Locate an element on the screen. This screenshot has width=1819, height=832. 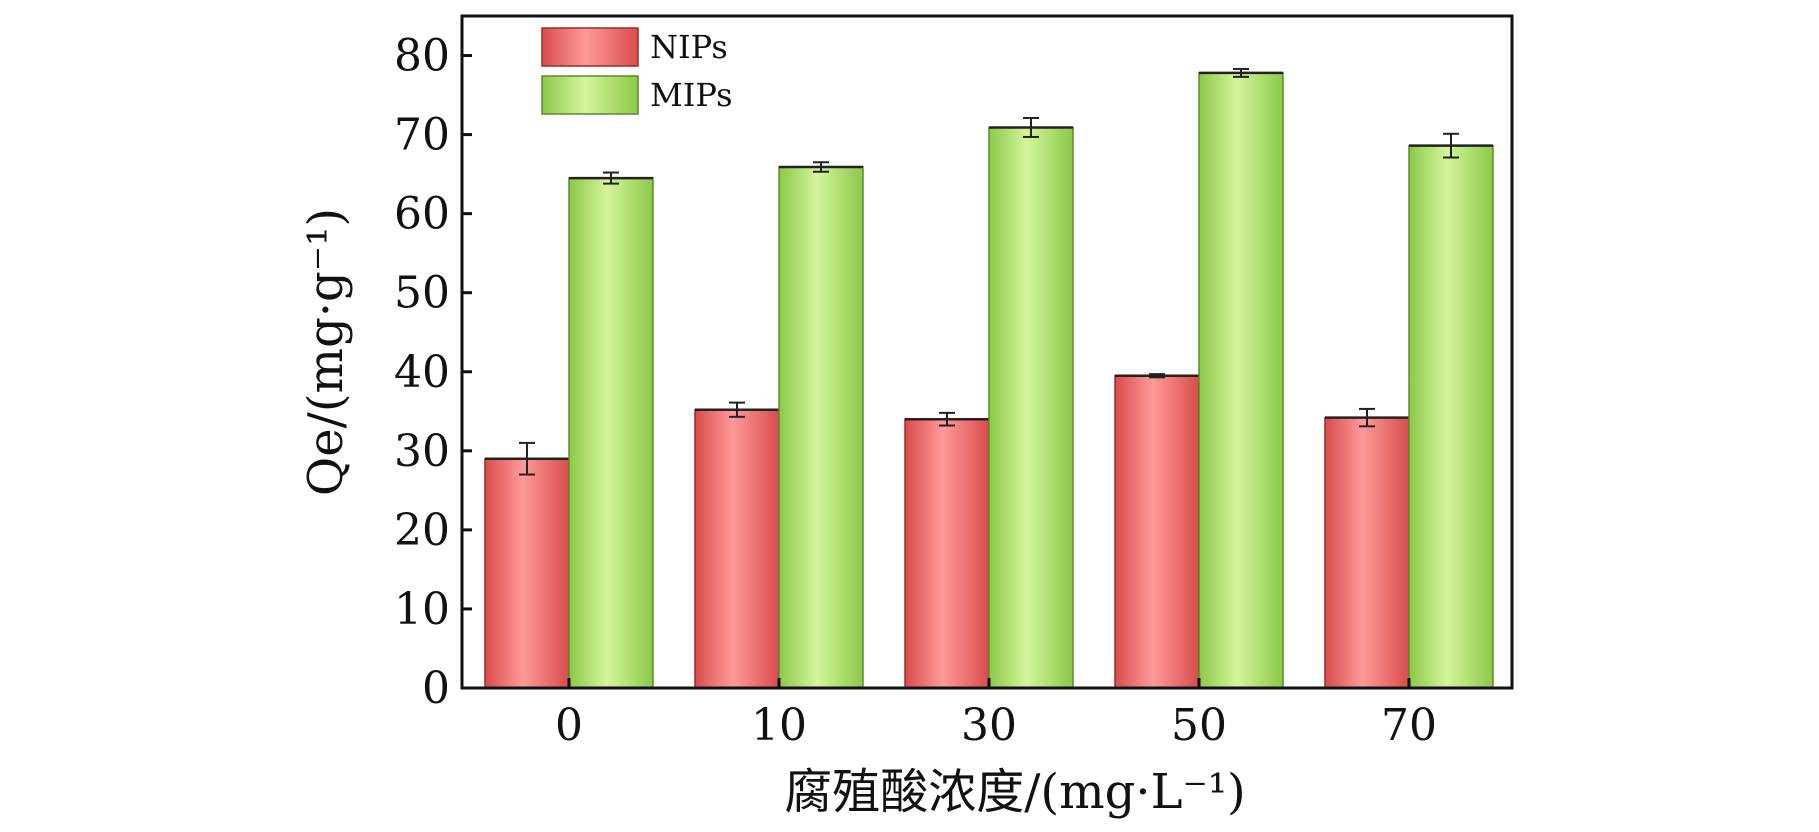
x-tick-label-50: 50 is located at coordinates (1199, 725).